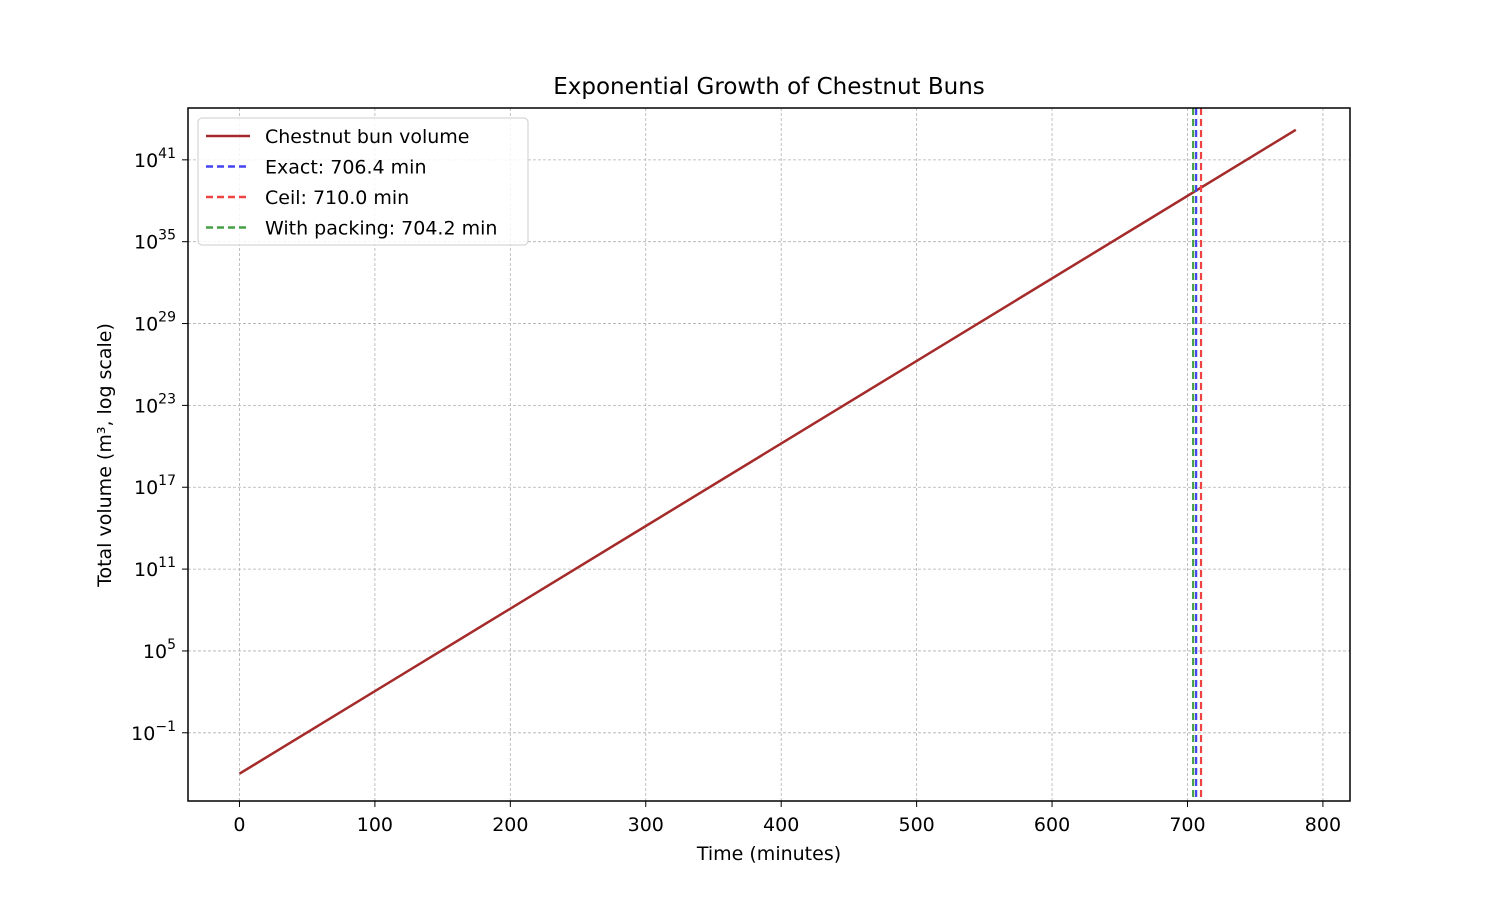 The height and width of the screenshot is (900, 1500). Describe the element at coordinates (155, 404) in the screenshot. I see `y-tick-label: 1023` at that location.